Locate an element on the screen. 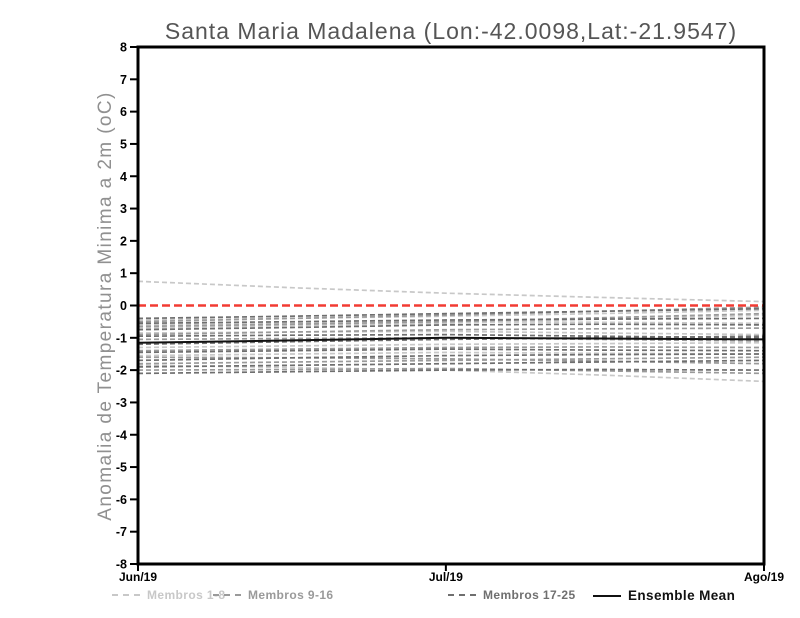 This screenshot has height=618, width=800. legend-item: Ensemble Mean is located at coordinates (664, 595).